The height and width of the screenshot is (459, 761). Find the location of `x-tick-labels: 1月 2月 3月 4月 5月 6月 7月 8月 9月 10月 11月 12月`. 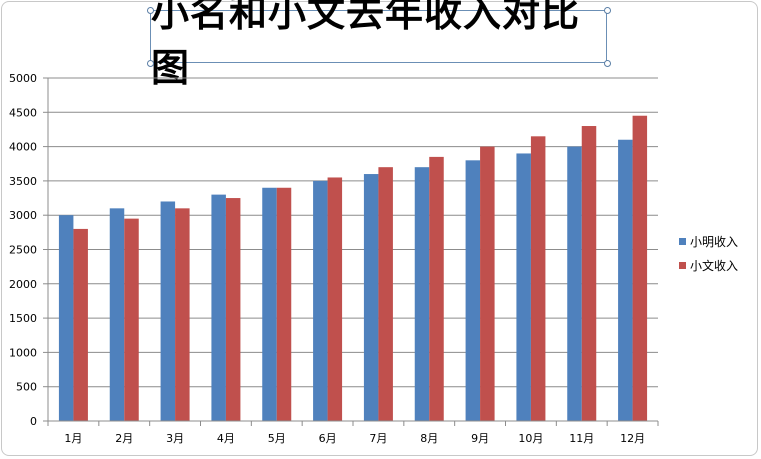

x-tick-labels: 1月 2月 3月 4月 5月 6月 7月 8月 9月 10月 11月 12月 is located at coordinates (354, 438).